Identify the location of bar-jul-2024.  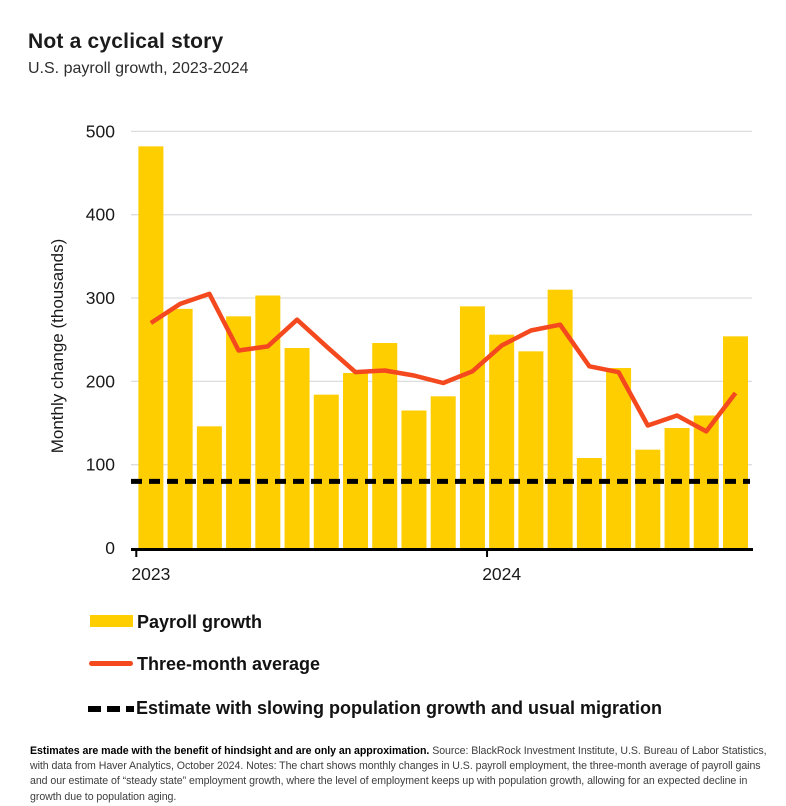
(677, 488).